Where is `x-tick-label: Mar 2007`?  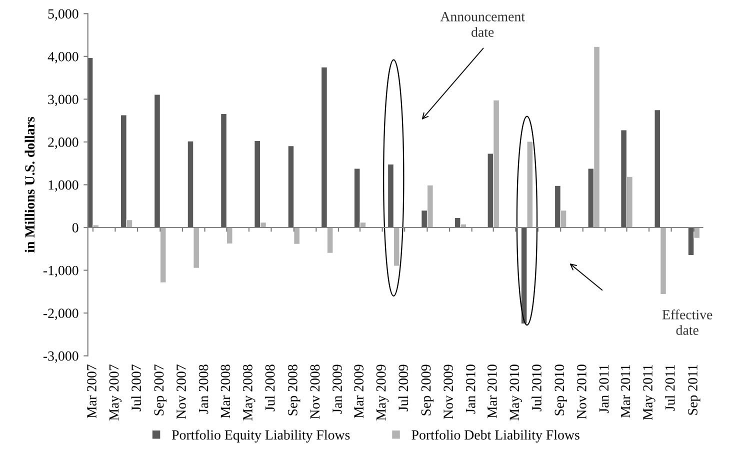
x-tick-label: Mar 2007 is located at coordinates (91, 391).